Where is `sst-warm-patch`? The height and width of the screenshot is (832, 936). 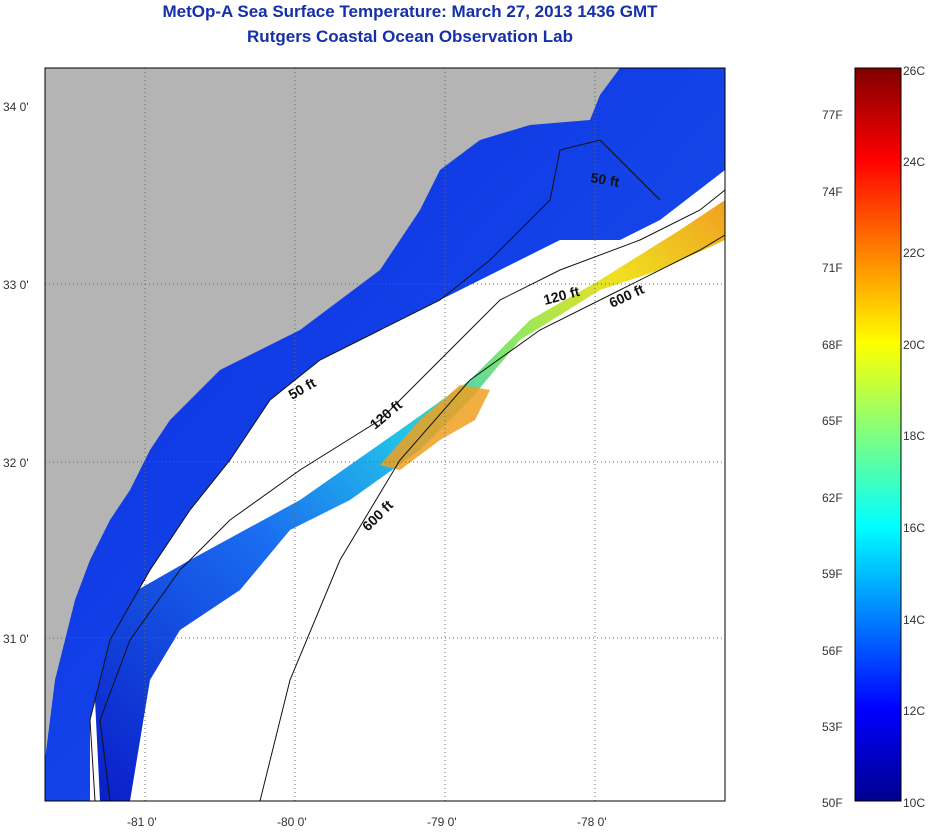 sst-warm-patch is located at coordinates (435, 427).